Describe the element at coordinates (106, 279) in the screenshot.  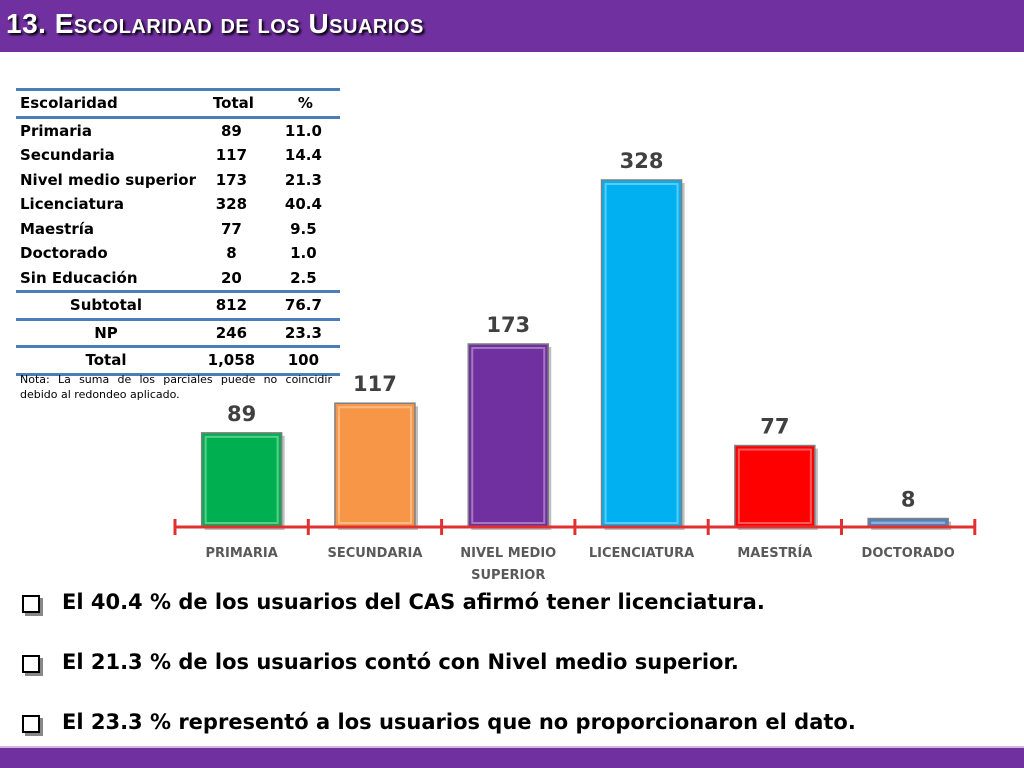
I see `table-cell: Sin Educación` at that location.